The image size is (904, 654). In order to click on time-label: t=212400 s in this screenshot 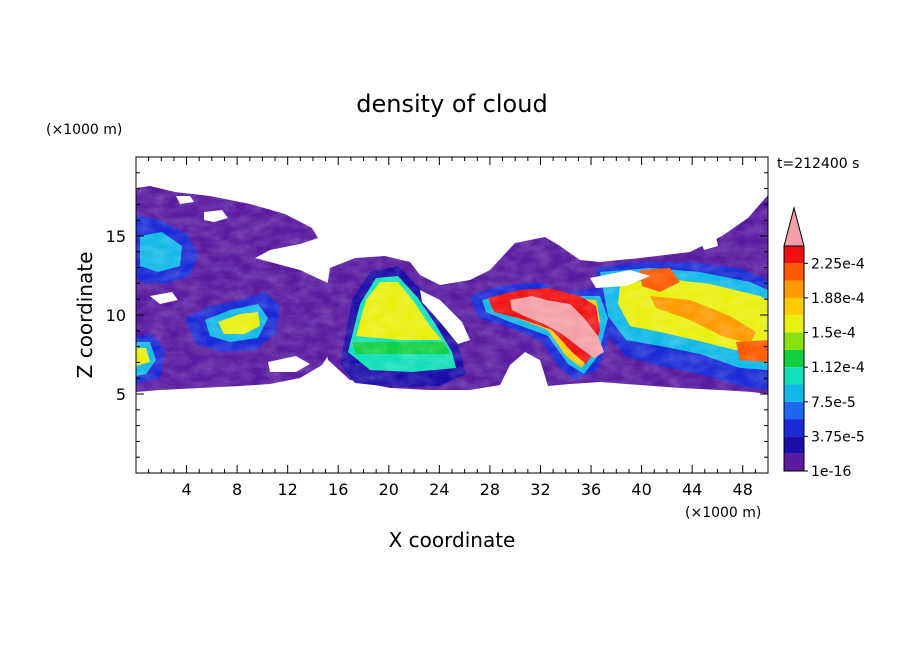, I will do `click(818, 164)`.